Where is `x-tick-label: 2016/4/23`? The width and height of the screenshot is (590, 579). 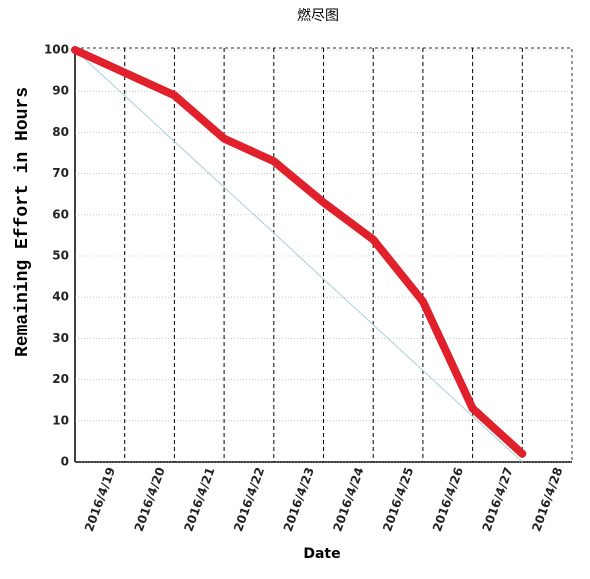 x-tick-label: 2016/4/23 is located at coordinates (299, 499).